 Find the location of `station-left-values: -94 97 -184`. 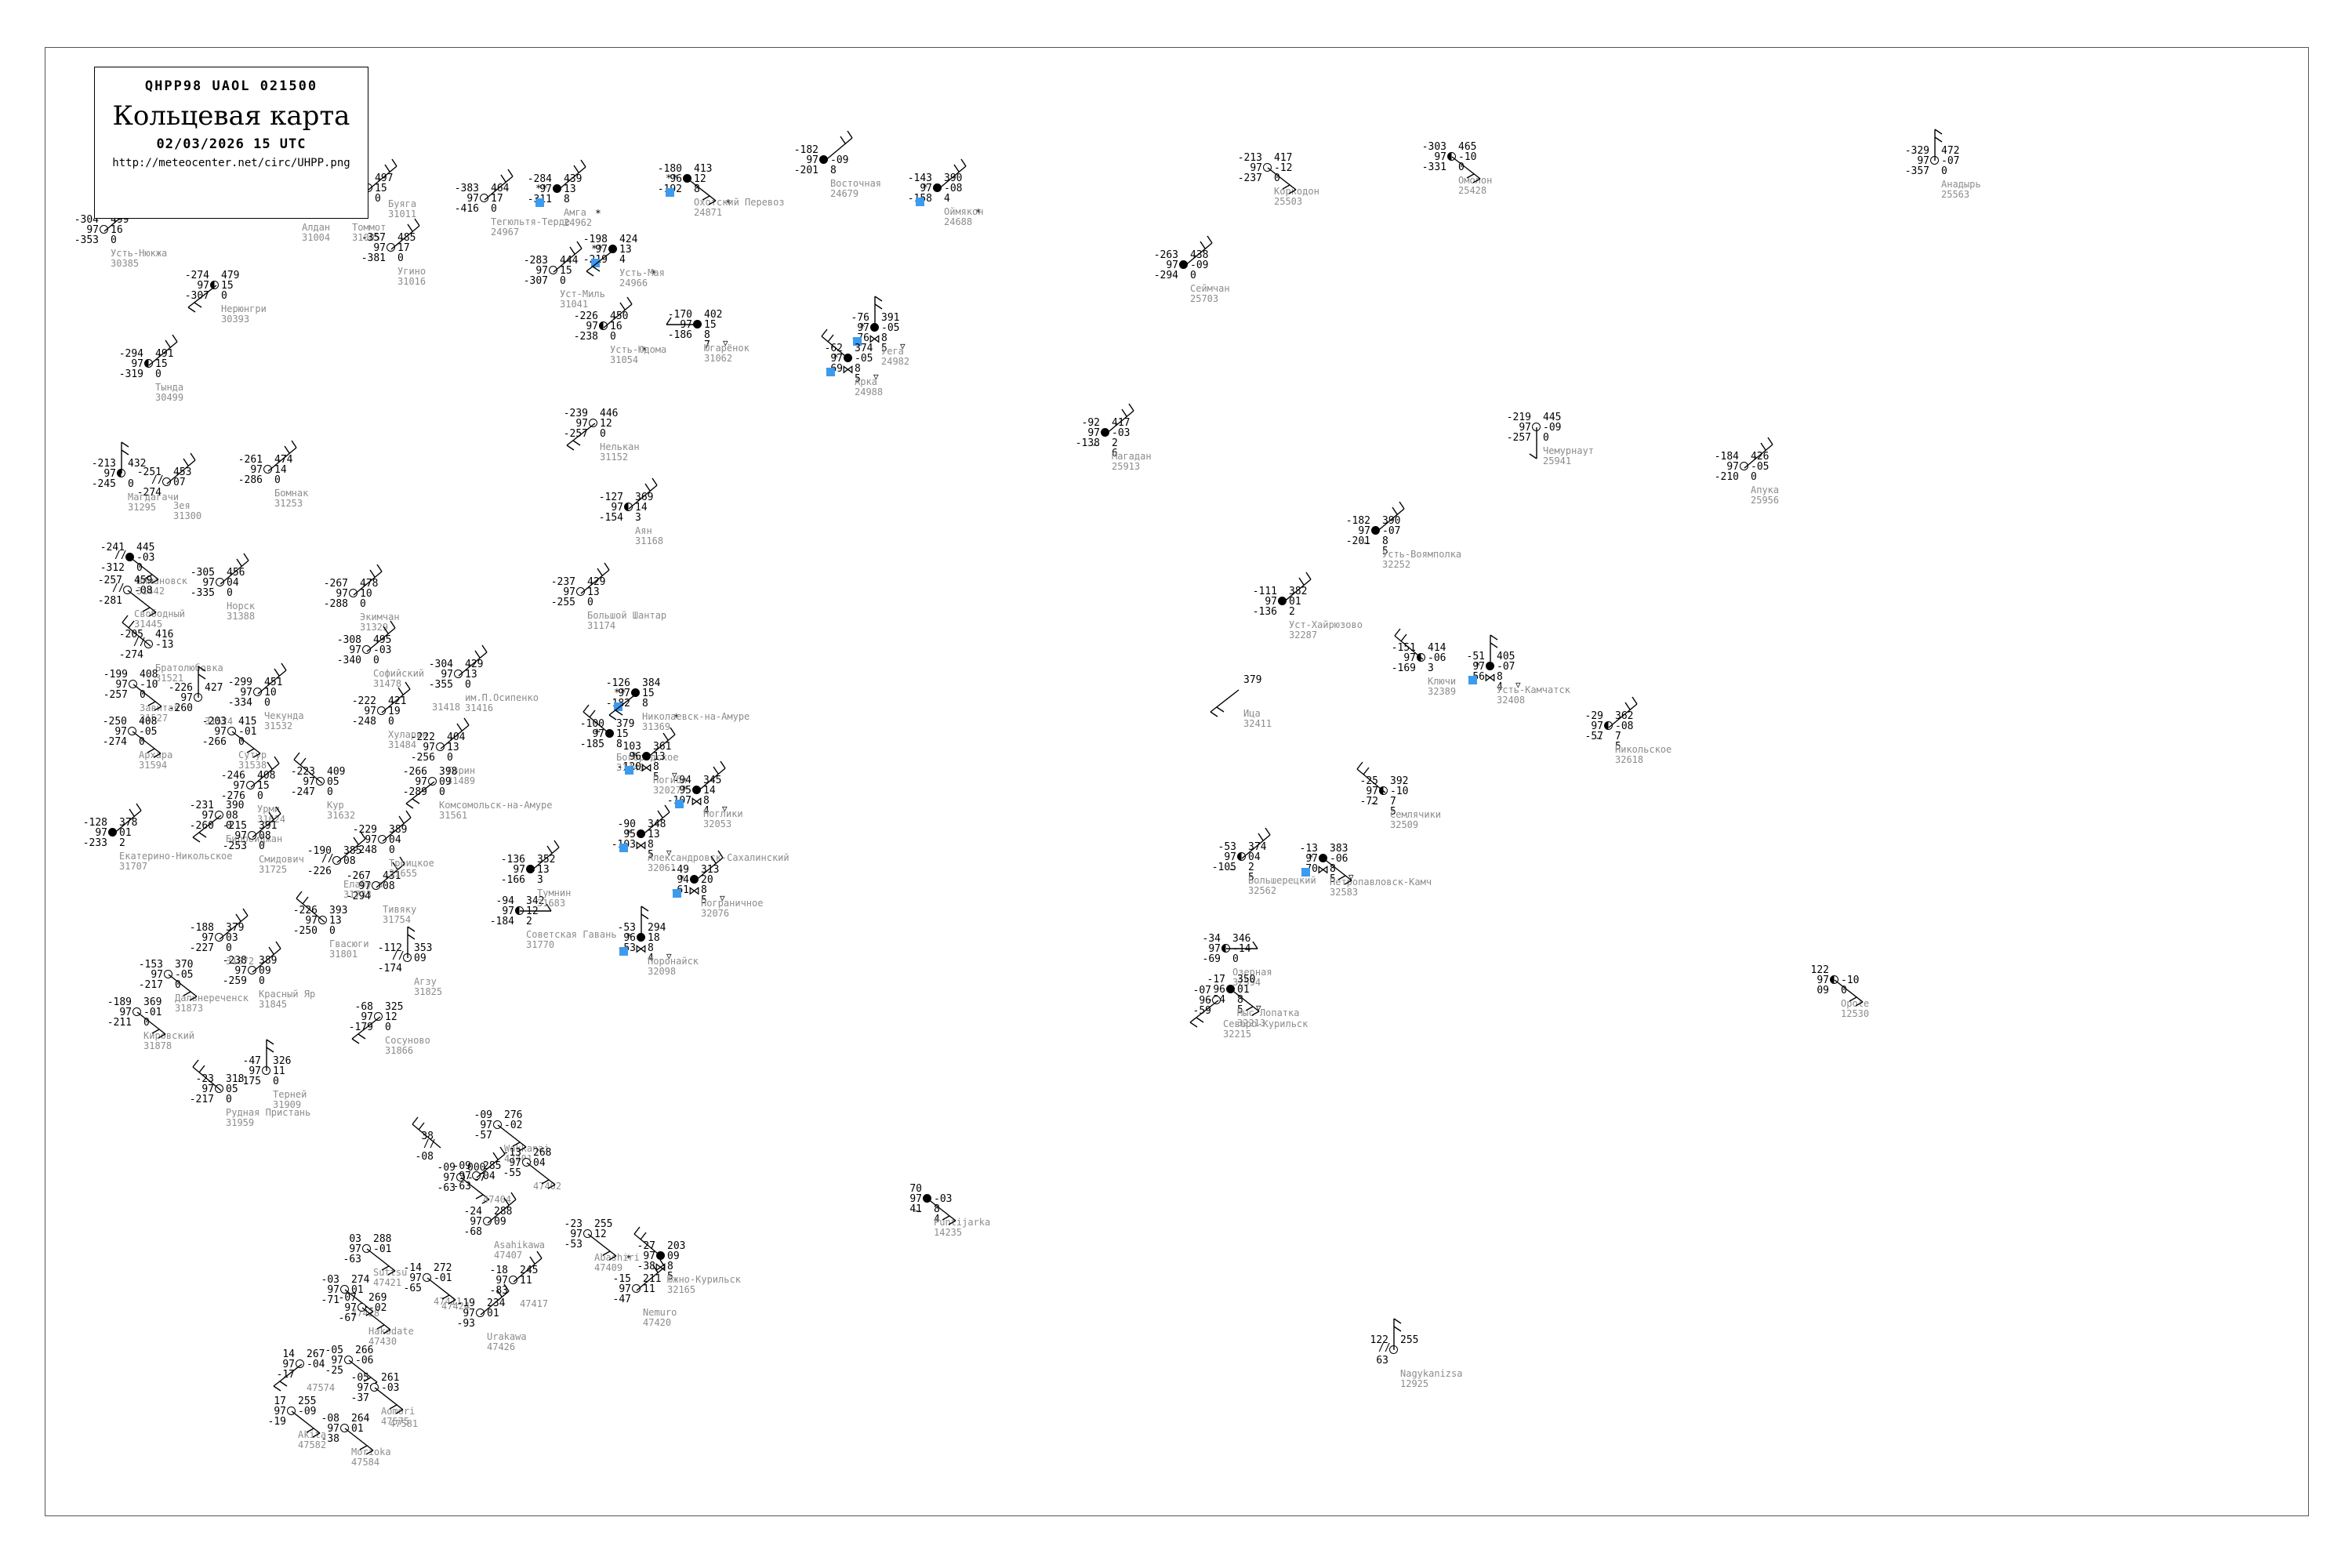

station-left-values: -94 97 -184 is located at coordinates (502, 911).